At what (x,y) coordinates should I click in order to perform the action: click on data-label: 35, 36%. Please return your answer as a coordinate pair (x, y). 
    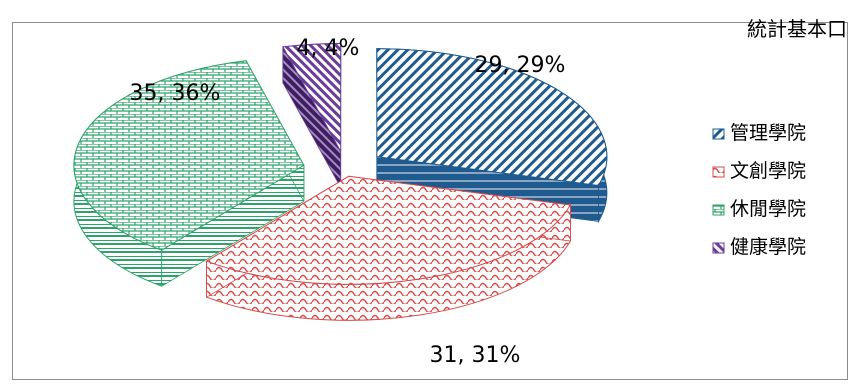
    Looking at the image, I should click on (175, 93).